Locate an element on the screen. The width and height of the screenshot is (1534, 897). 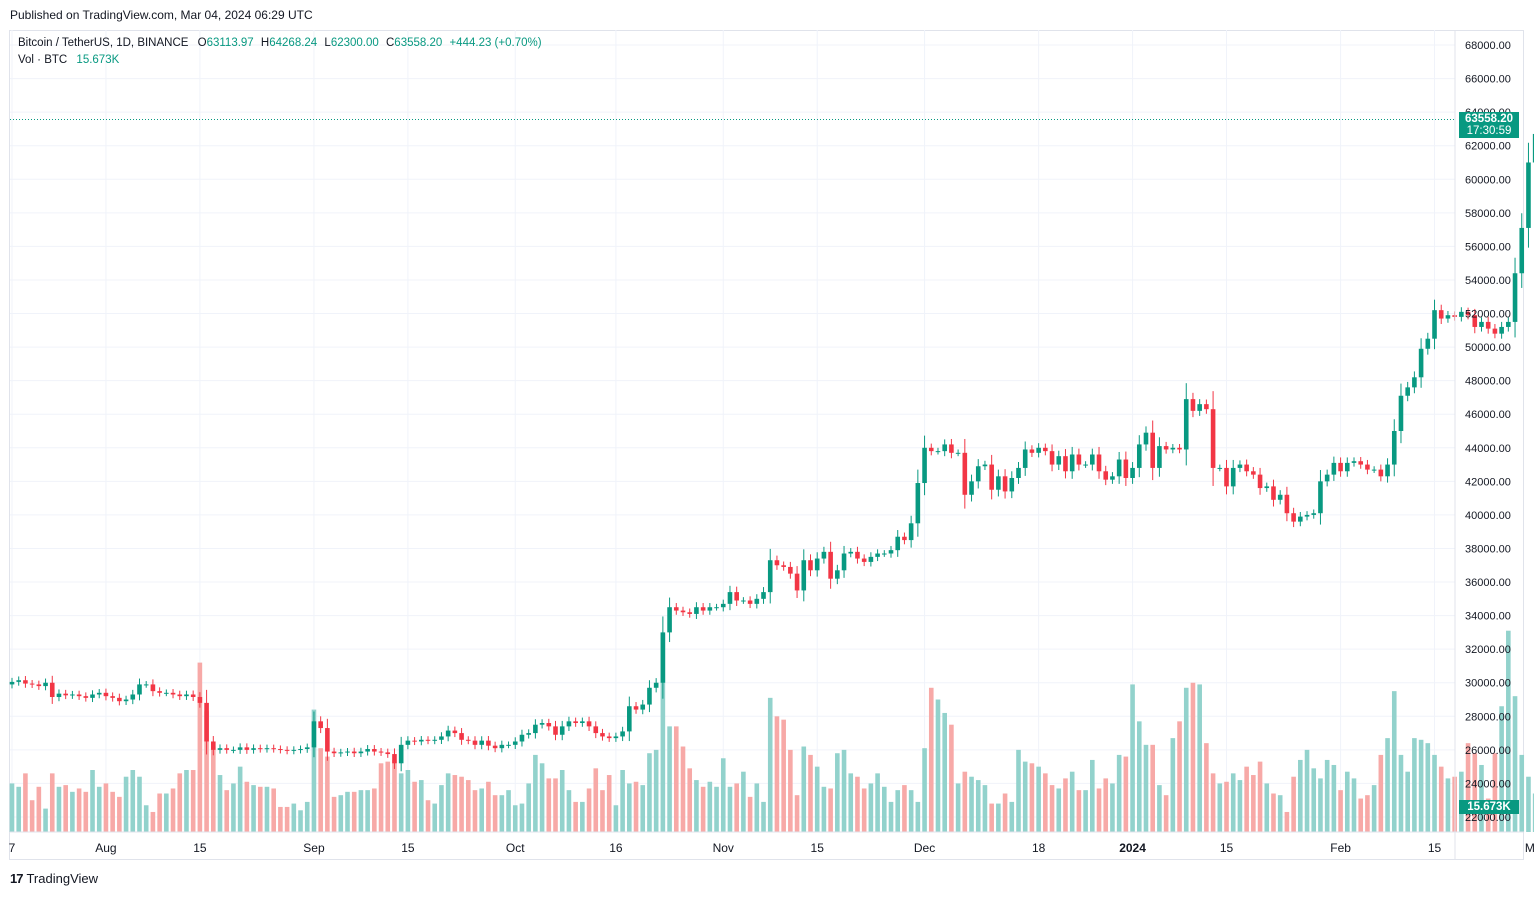
time-axis: 7 Aug 15 Sep 15 Oct 16 Nov 15 Dec 18 2024 15 Feb 15 Mar is located at coordinates (771, 843).